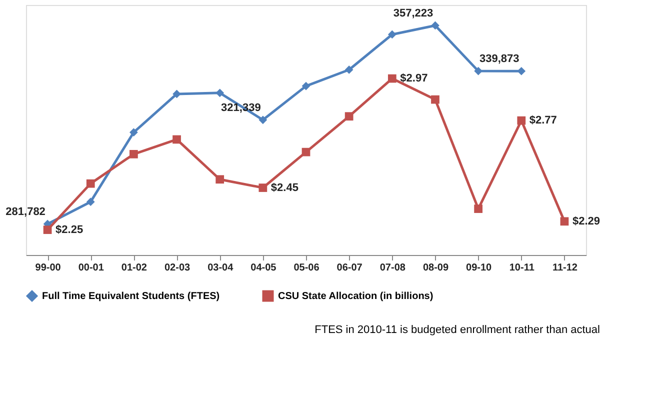 This screenshot has width=660, height=402. I want to click on data-label: $2.29, so click(586, 221).